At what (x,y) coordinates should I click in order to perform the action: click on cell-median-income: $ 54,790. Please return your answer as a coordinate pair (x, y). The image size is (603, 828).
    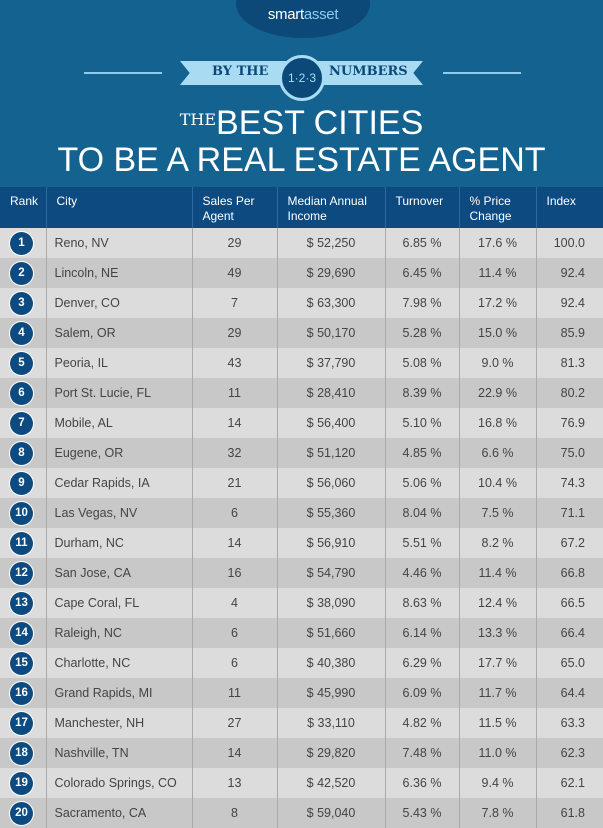
    Looking at the image, I should click on (330, 573).